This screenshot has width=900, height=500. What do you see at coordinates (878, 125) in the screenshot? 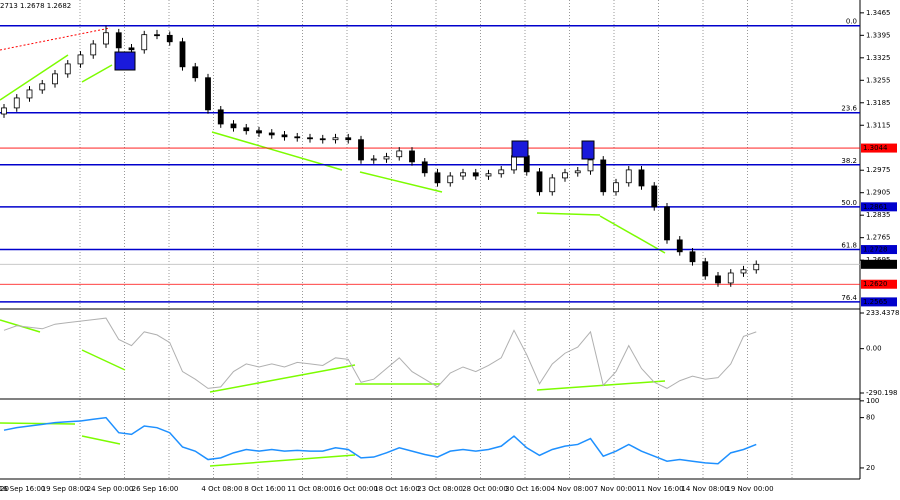
I see `y-tick-label: 1.3115` at bounding box center [878, 125].